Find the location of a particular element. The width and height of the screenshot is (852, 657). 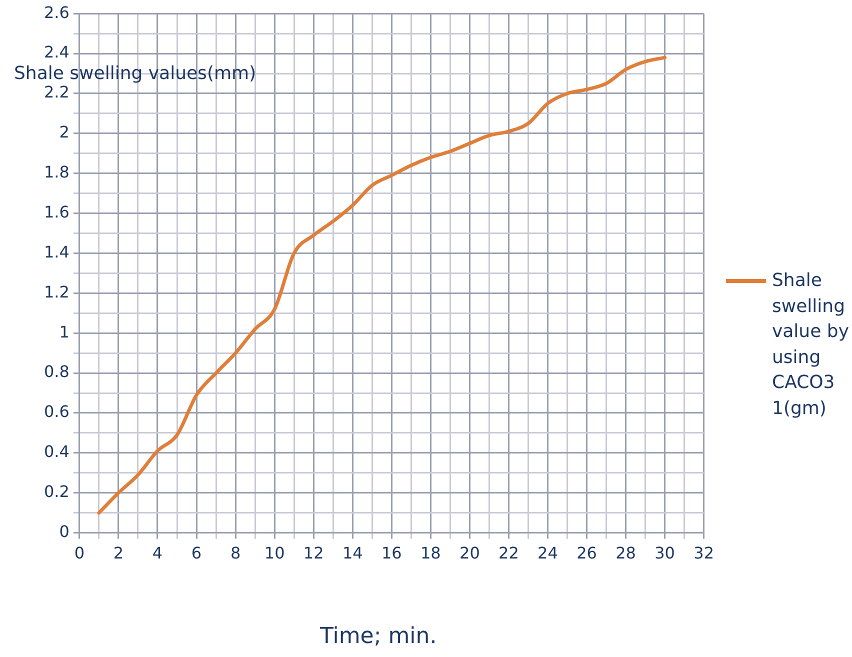

x-tick-label: 2 is located at coordinates (118, 553).